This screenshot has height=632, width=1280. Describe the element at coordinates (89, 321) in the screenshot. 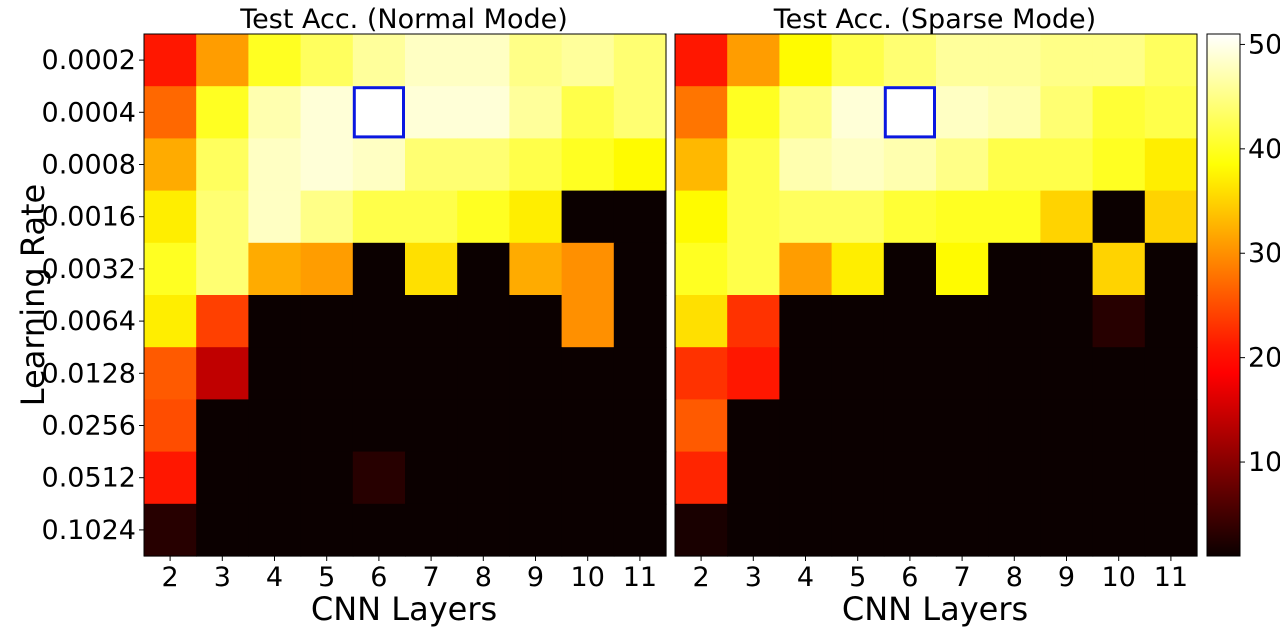

I see `y-tick-label: 0.0064` at that location.